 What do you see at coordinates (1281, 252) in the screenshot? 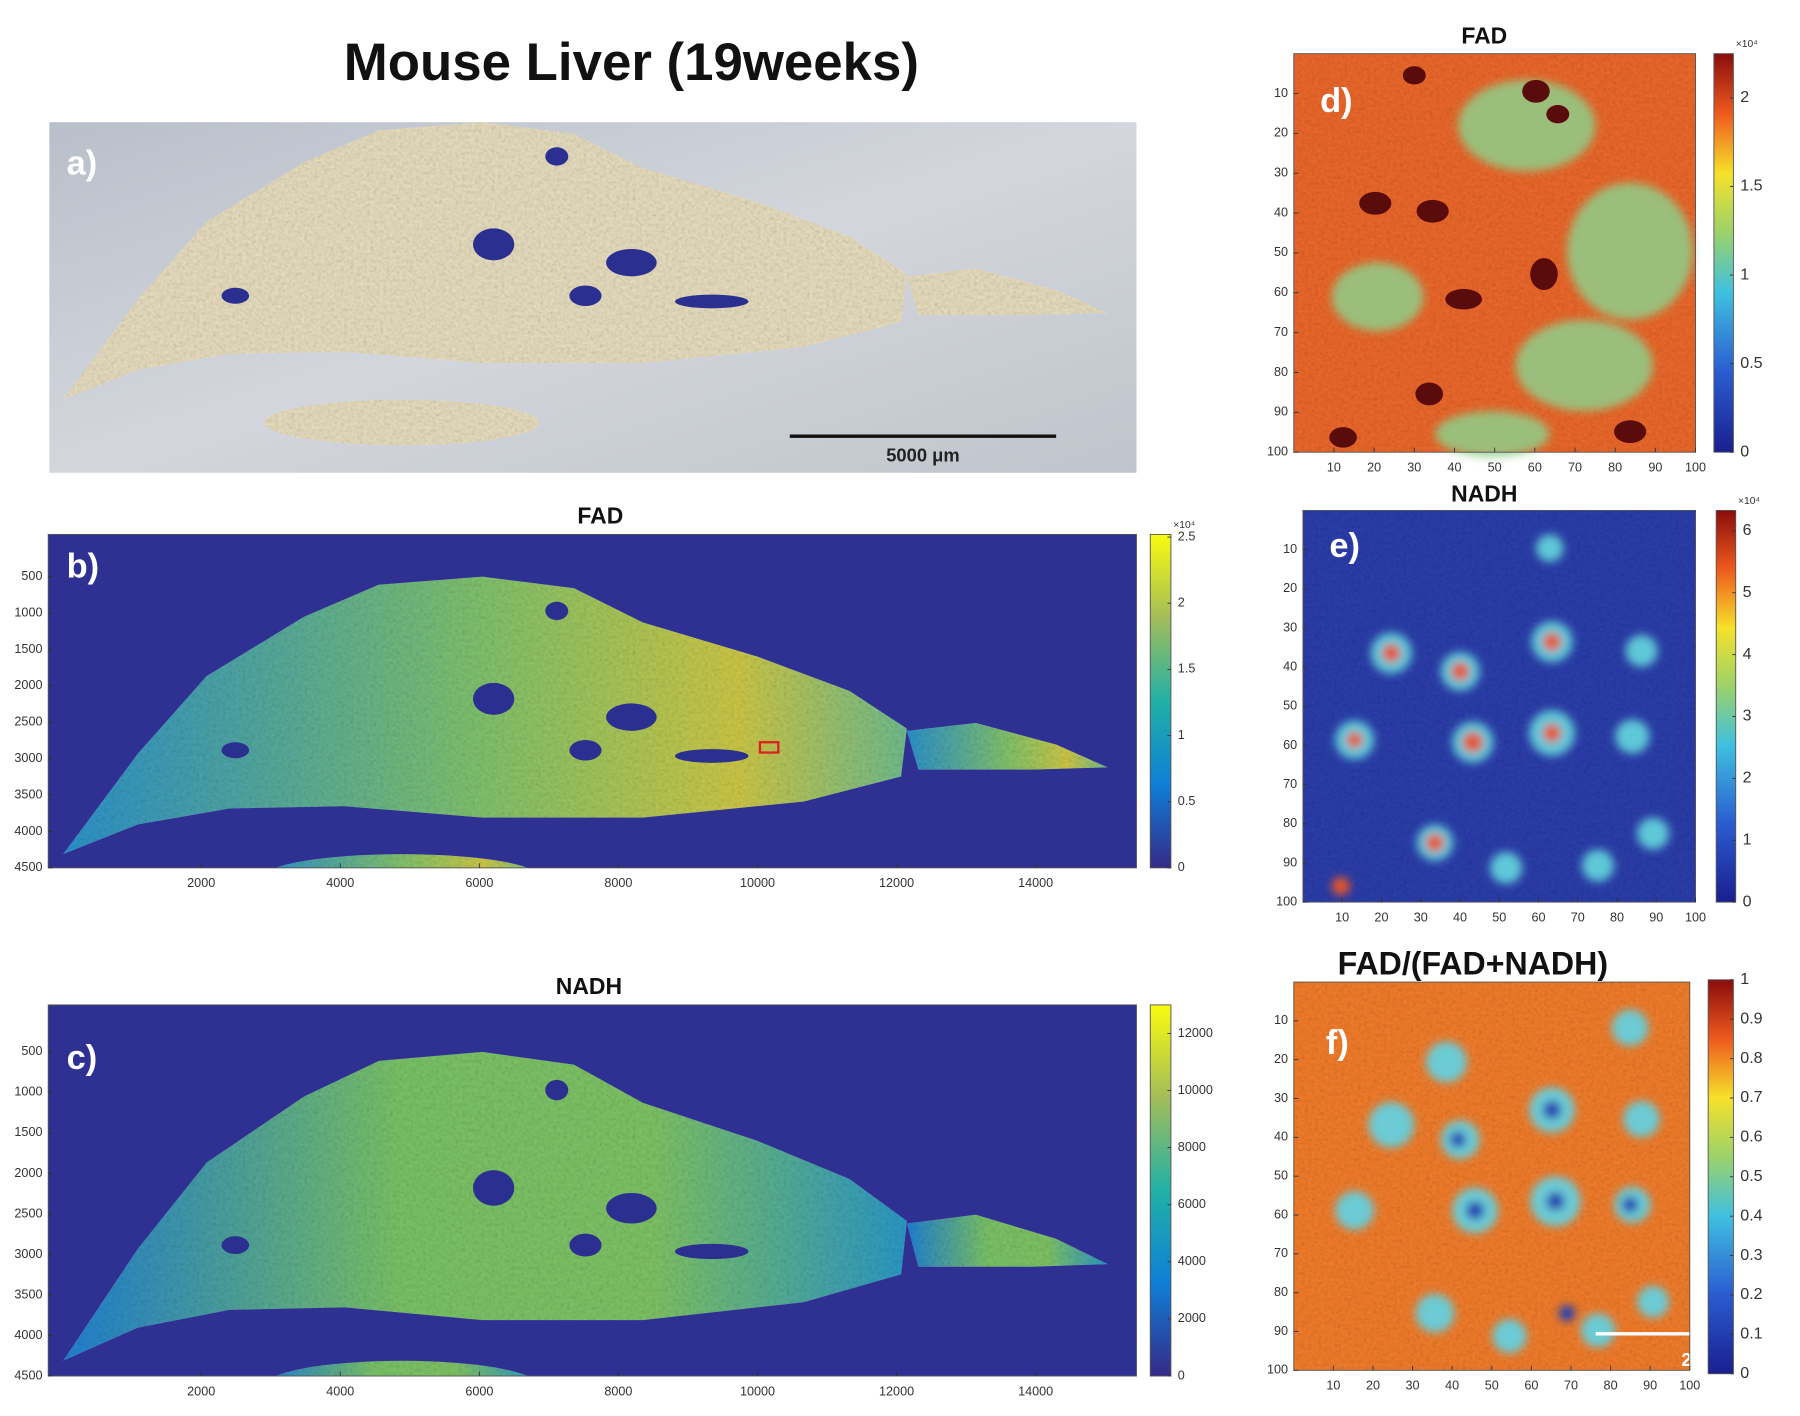
I see `y-tick-label: 50` at bounding box center [1281, 252].